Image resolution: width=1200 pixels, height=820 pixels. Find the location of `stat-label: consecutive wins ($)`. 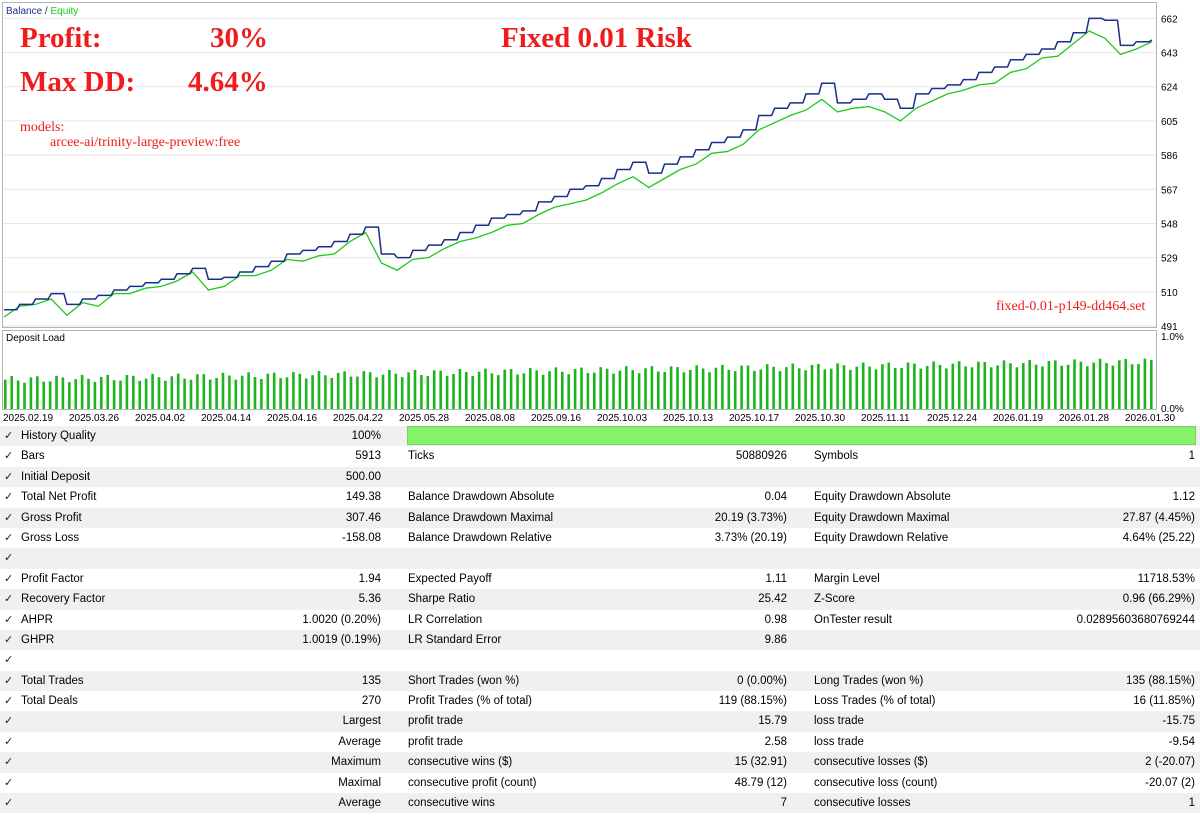

stat-label: consecutive wins ($) is located at coordinates (460, 762).